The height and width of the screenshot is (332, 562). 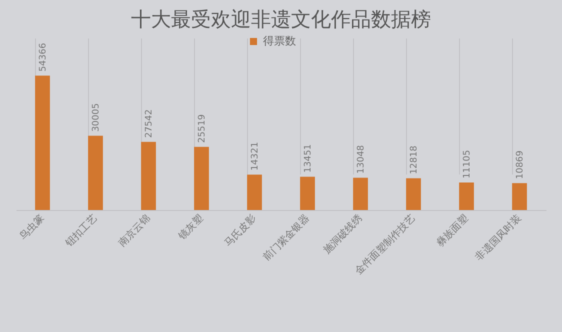 I want to click on x-tick-label: 前门紫金银器, so click(x=286, y=238).